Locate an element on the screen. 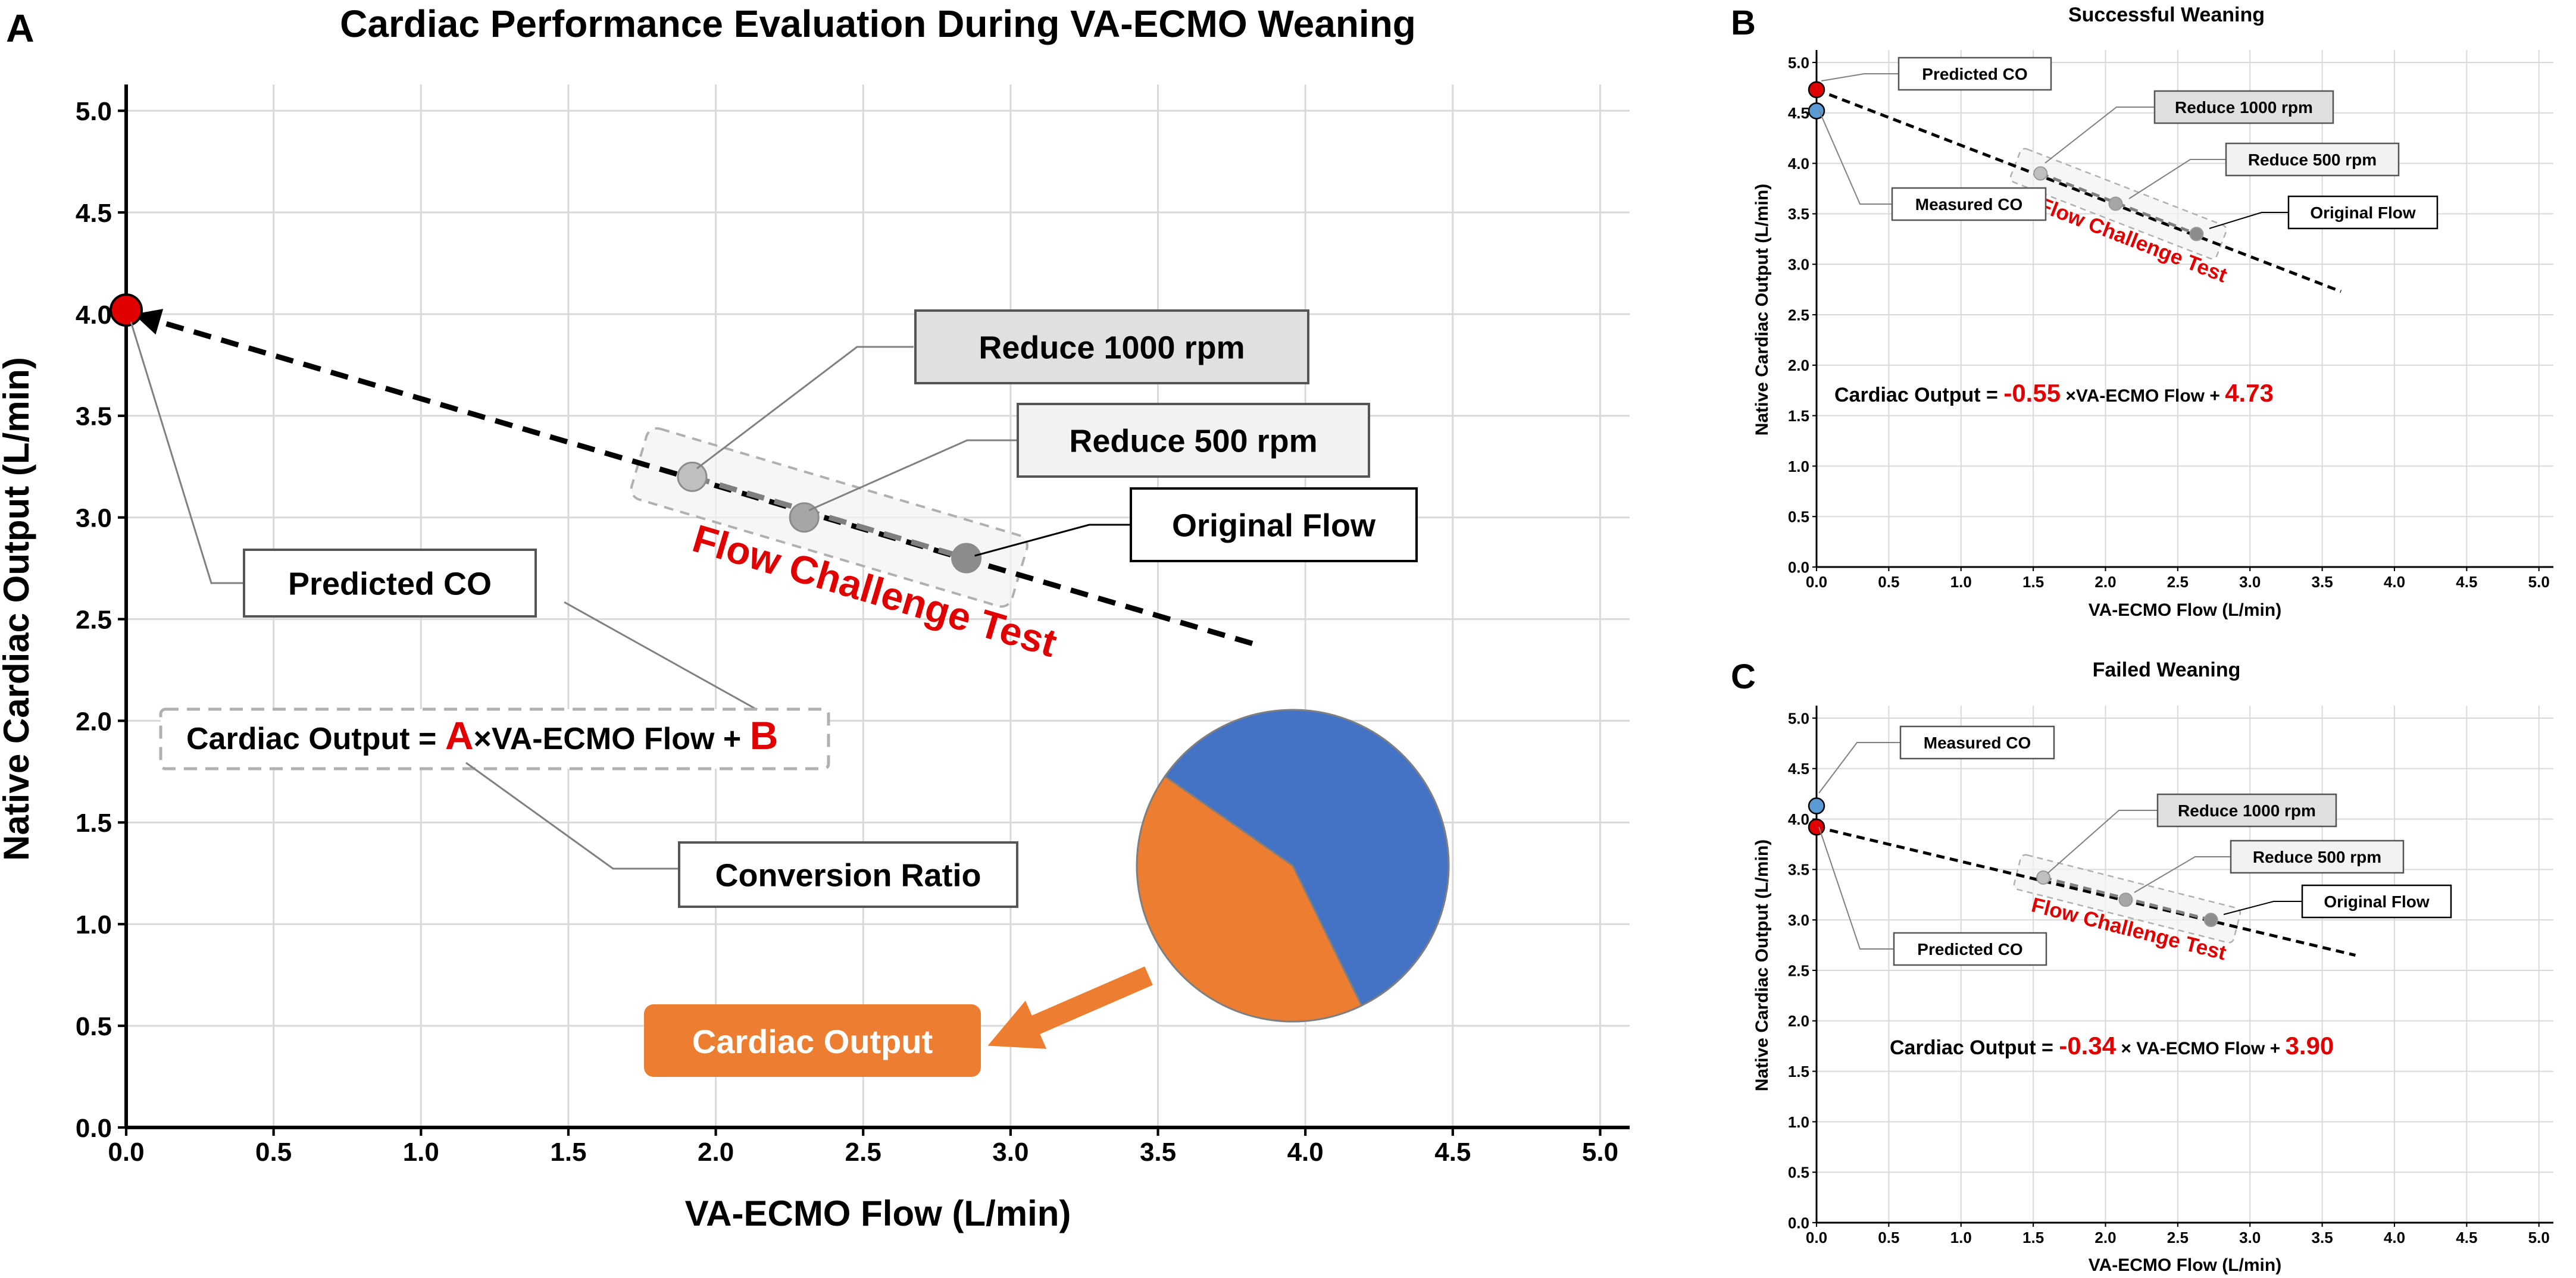  equation-b: B is located at coordinates (764, 735).